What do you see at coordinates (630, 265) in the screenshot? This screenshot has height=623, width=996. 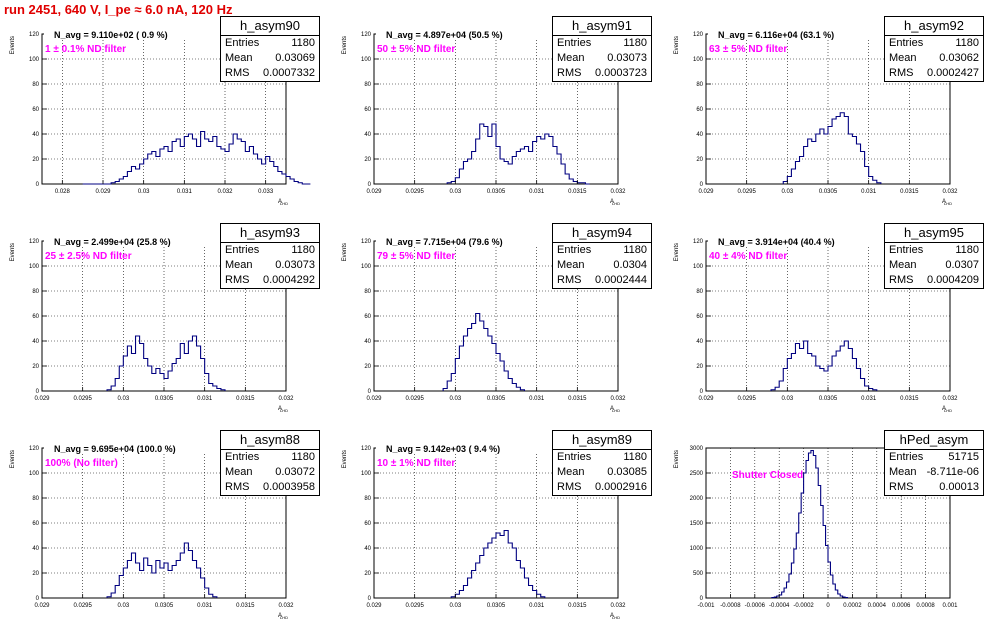 I see `stats-value: 0.0304` at bounding box center [630, 265].